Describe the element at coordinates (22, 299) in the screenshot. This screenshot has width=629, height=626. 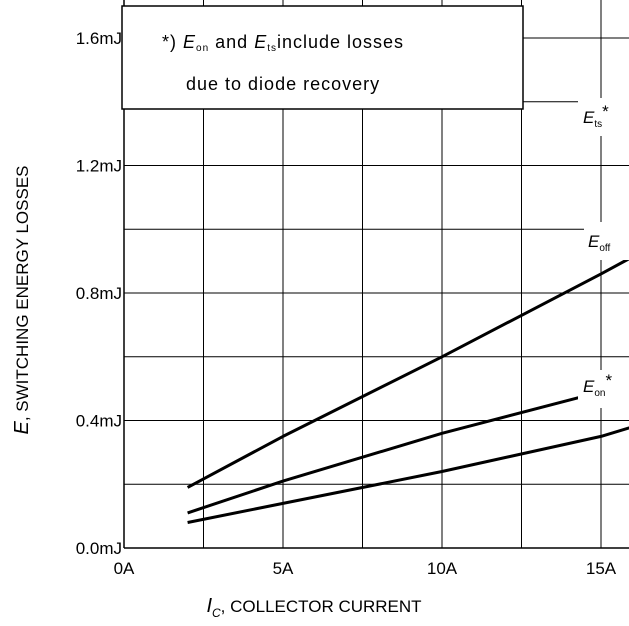
I see `y-axis-title: E, SWITCHING ENERGY LOSSES` at that location.